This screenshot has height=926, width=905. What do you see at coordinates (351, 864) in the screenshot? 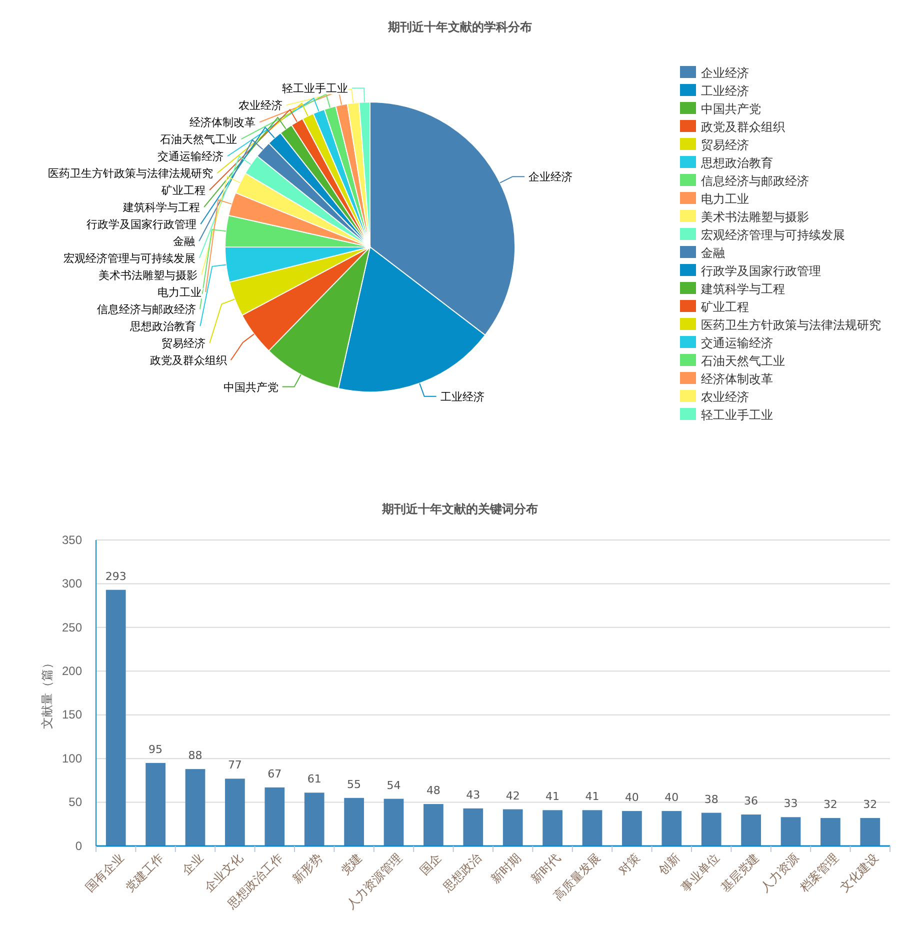
I see `x-tick-label: 党建` at bounding box center [351, 864].